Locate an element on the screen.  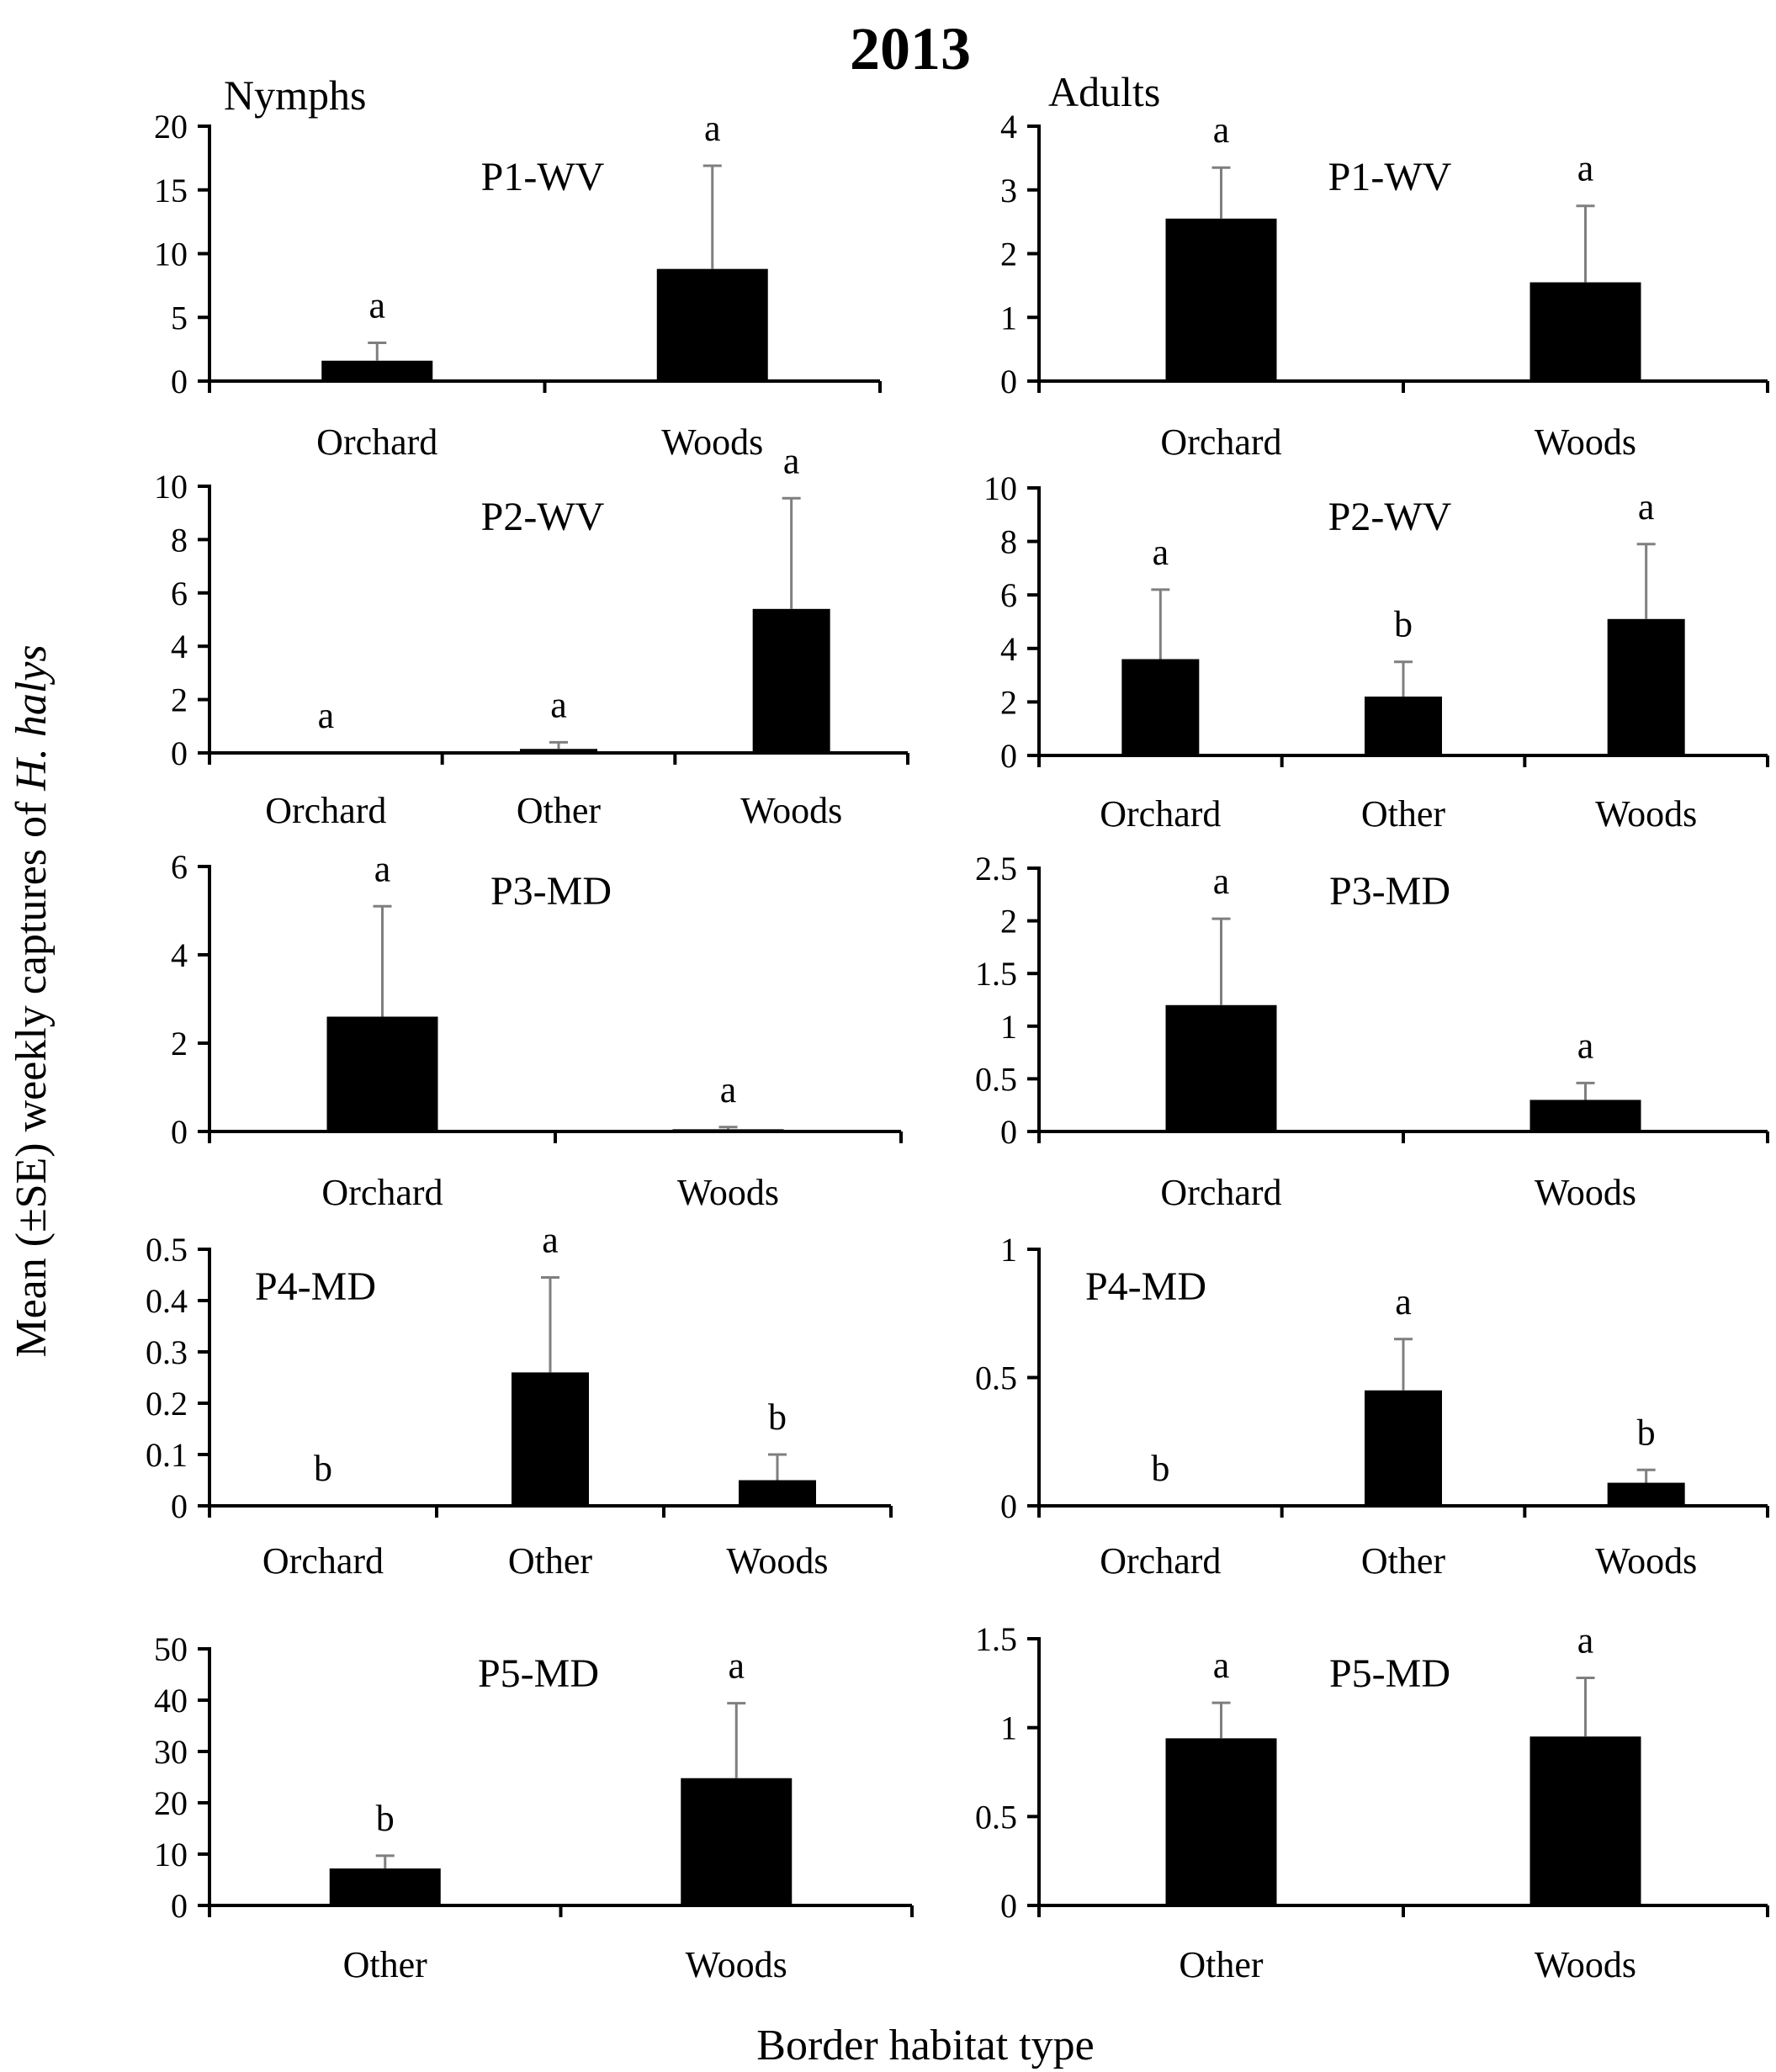
chart-panel-p5-md-nymphs: P5-MD 0 10 20 30 40 50 b Other a Woods is located at coordinates (534, 1807).